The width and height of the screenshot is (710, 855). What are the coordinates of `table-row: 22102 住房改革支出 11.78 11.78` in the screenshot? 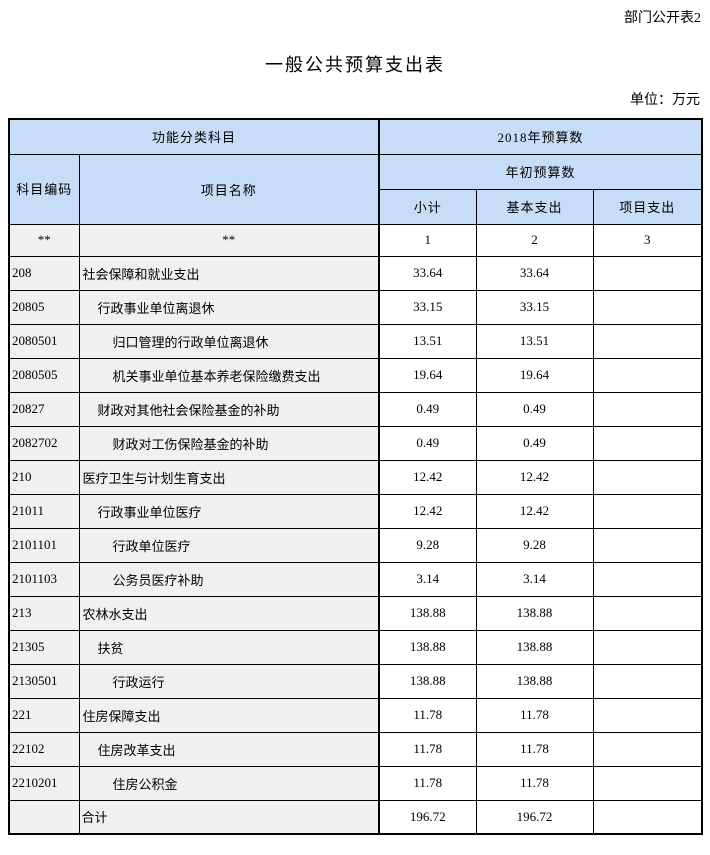 It's located at (355, 749).